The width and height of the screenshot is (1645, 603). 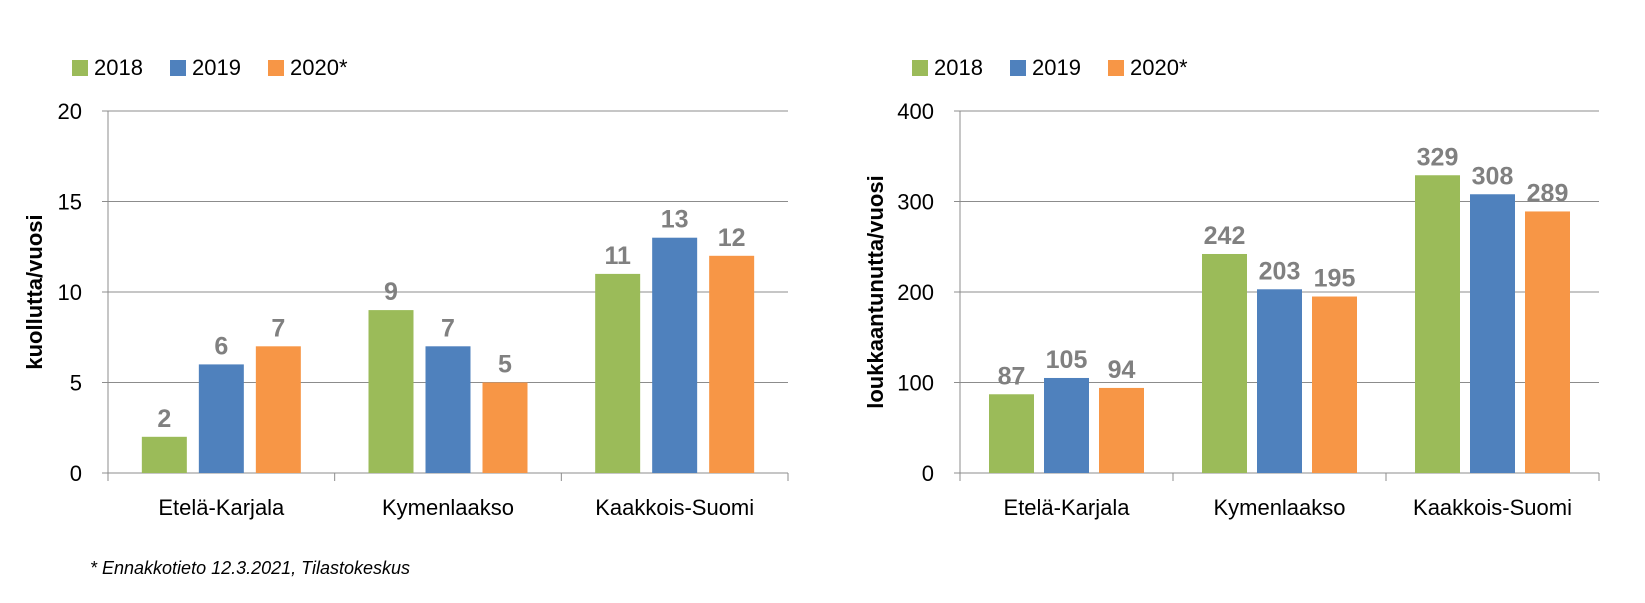 I want to click on y-tick-label: 200, so click(x=915, y=292).